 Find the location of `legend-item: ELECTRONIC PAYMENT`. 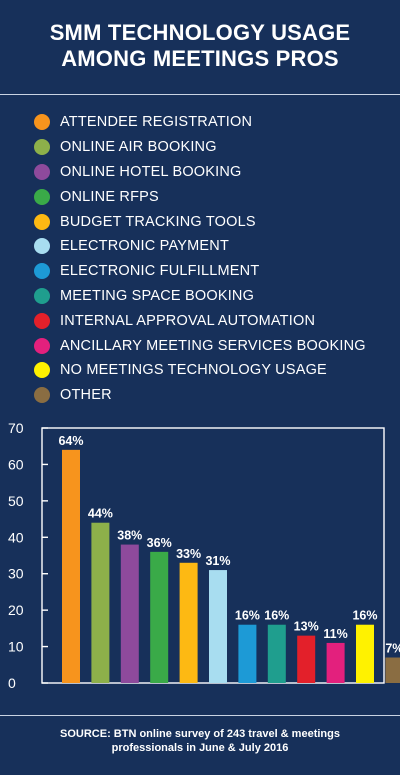

legend-item: ELECTRONIC PAYMENT is located at coordinates (200, 246).